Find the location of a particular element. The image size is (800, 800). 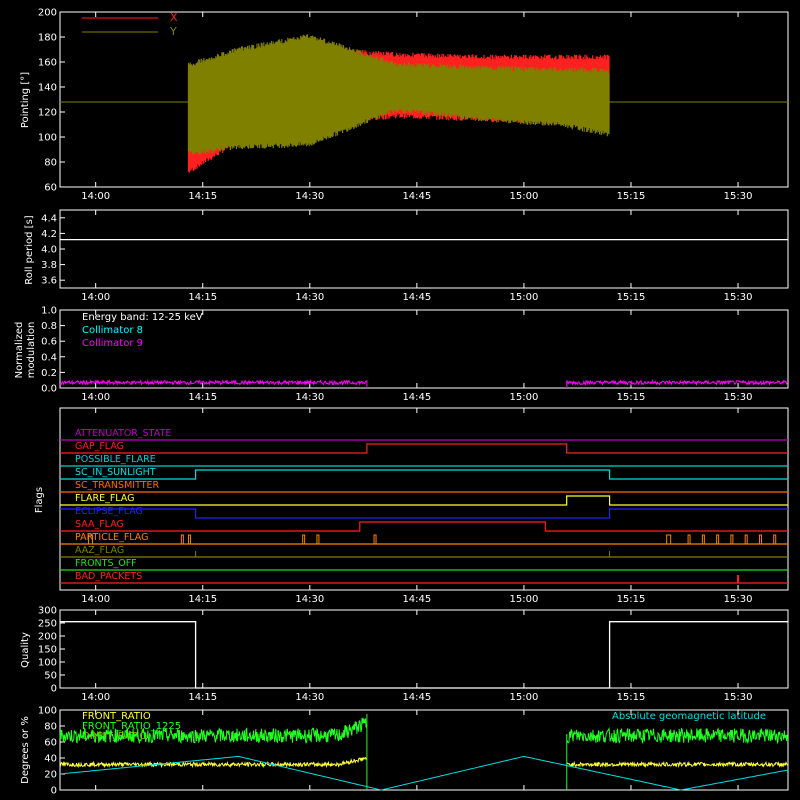

y-tick-label: 20 is located at coordinates (50, 775).